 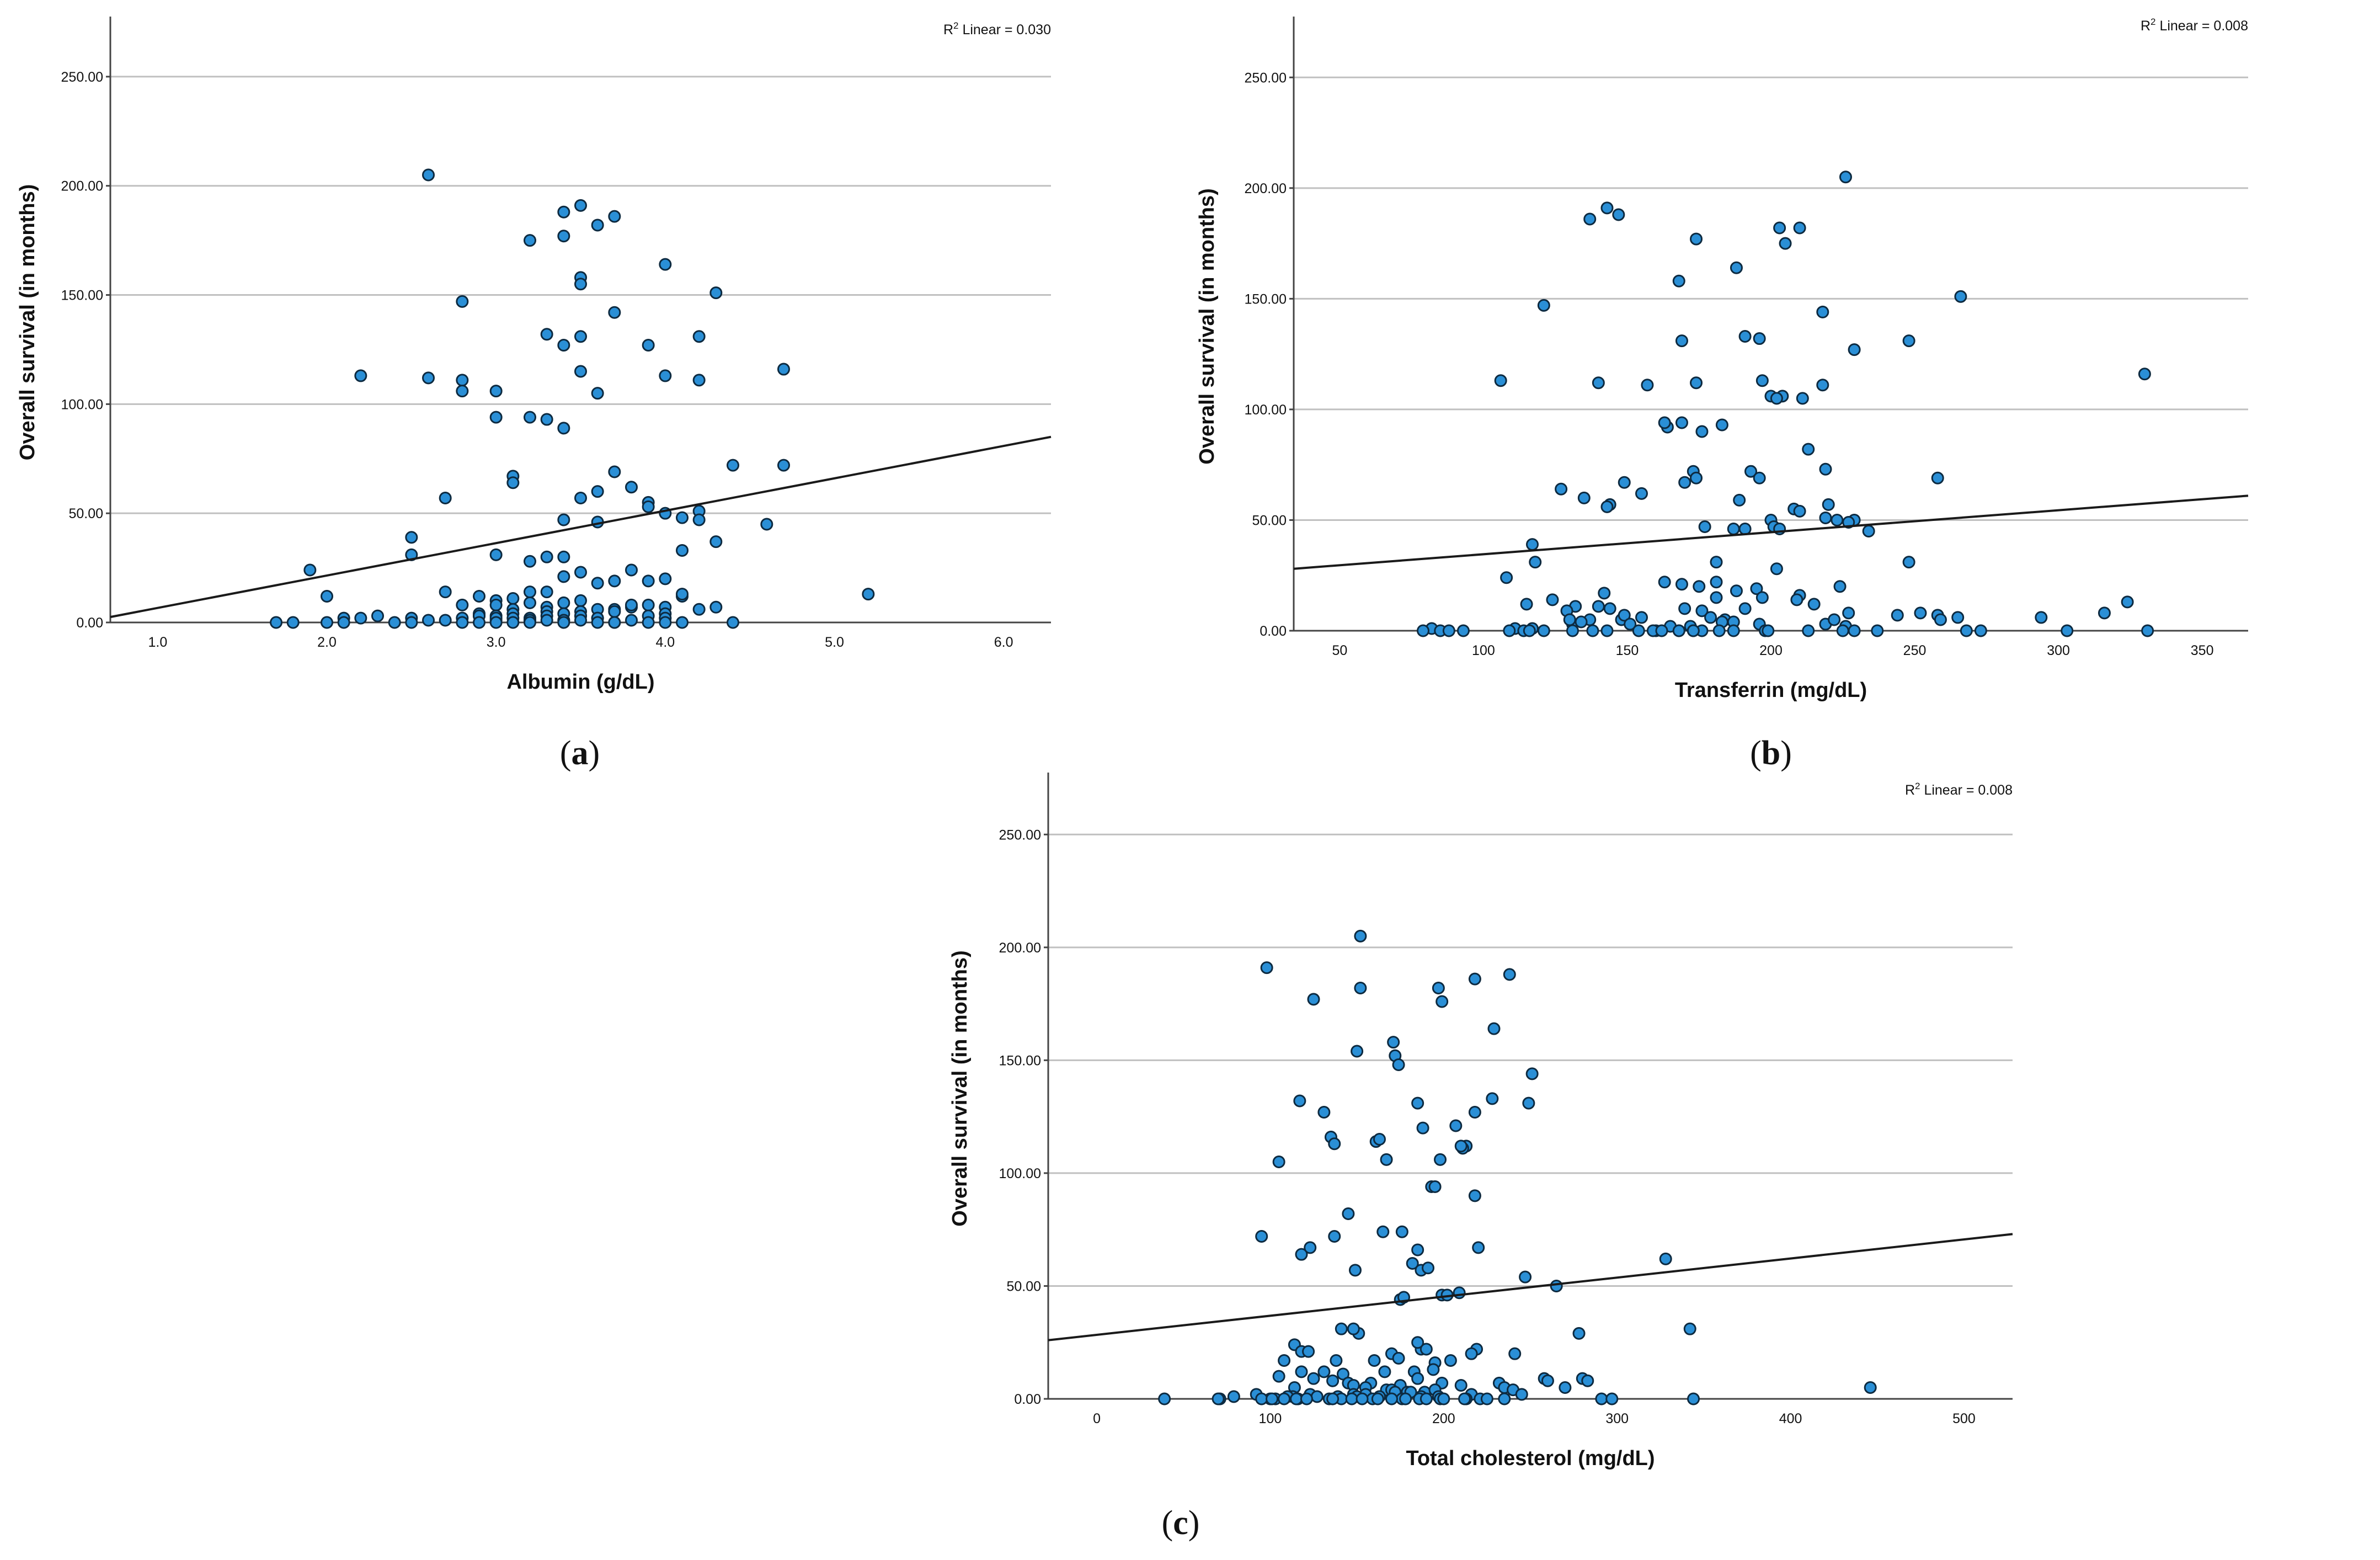 What do you see at coordinates (1269, 520) in the screenshot?
I see `y-tick-label: 50.00` at bounding box center [1269, 520].